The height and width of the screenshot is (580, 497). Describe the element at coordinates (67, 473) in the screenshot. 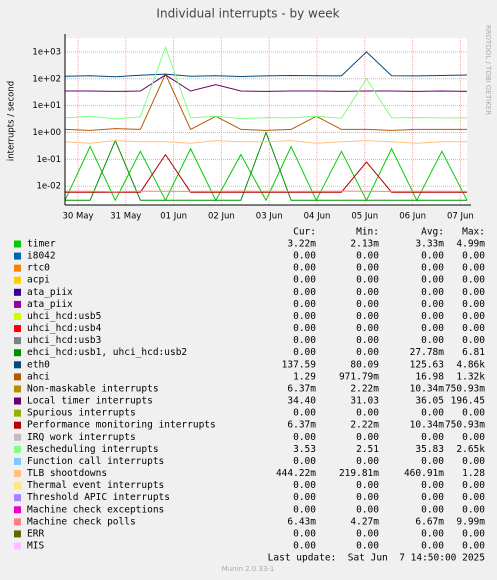

I see `legend-label: TLB shootdowns` at that location.